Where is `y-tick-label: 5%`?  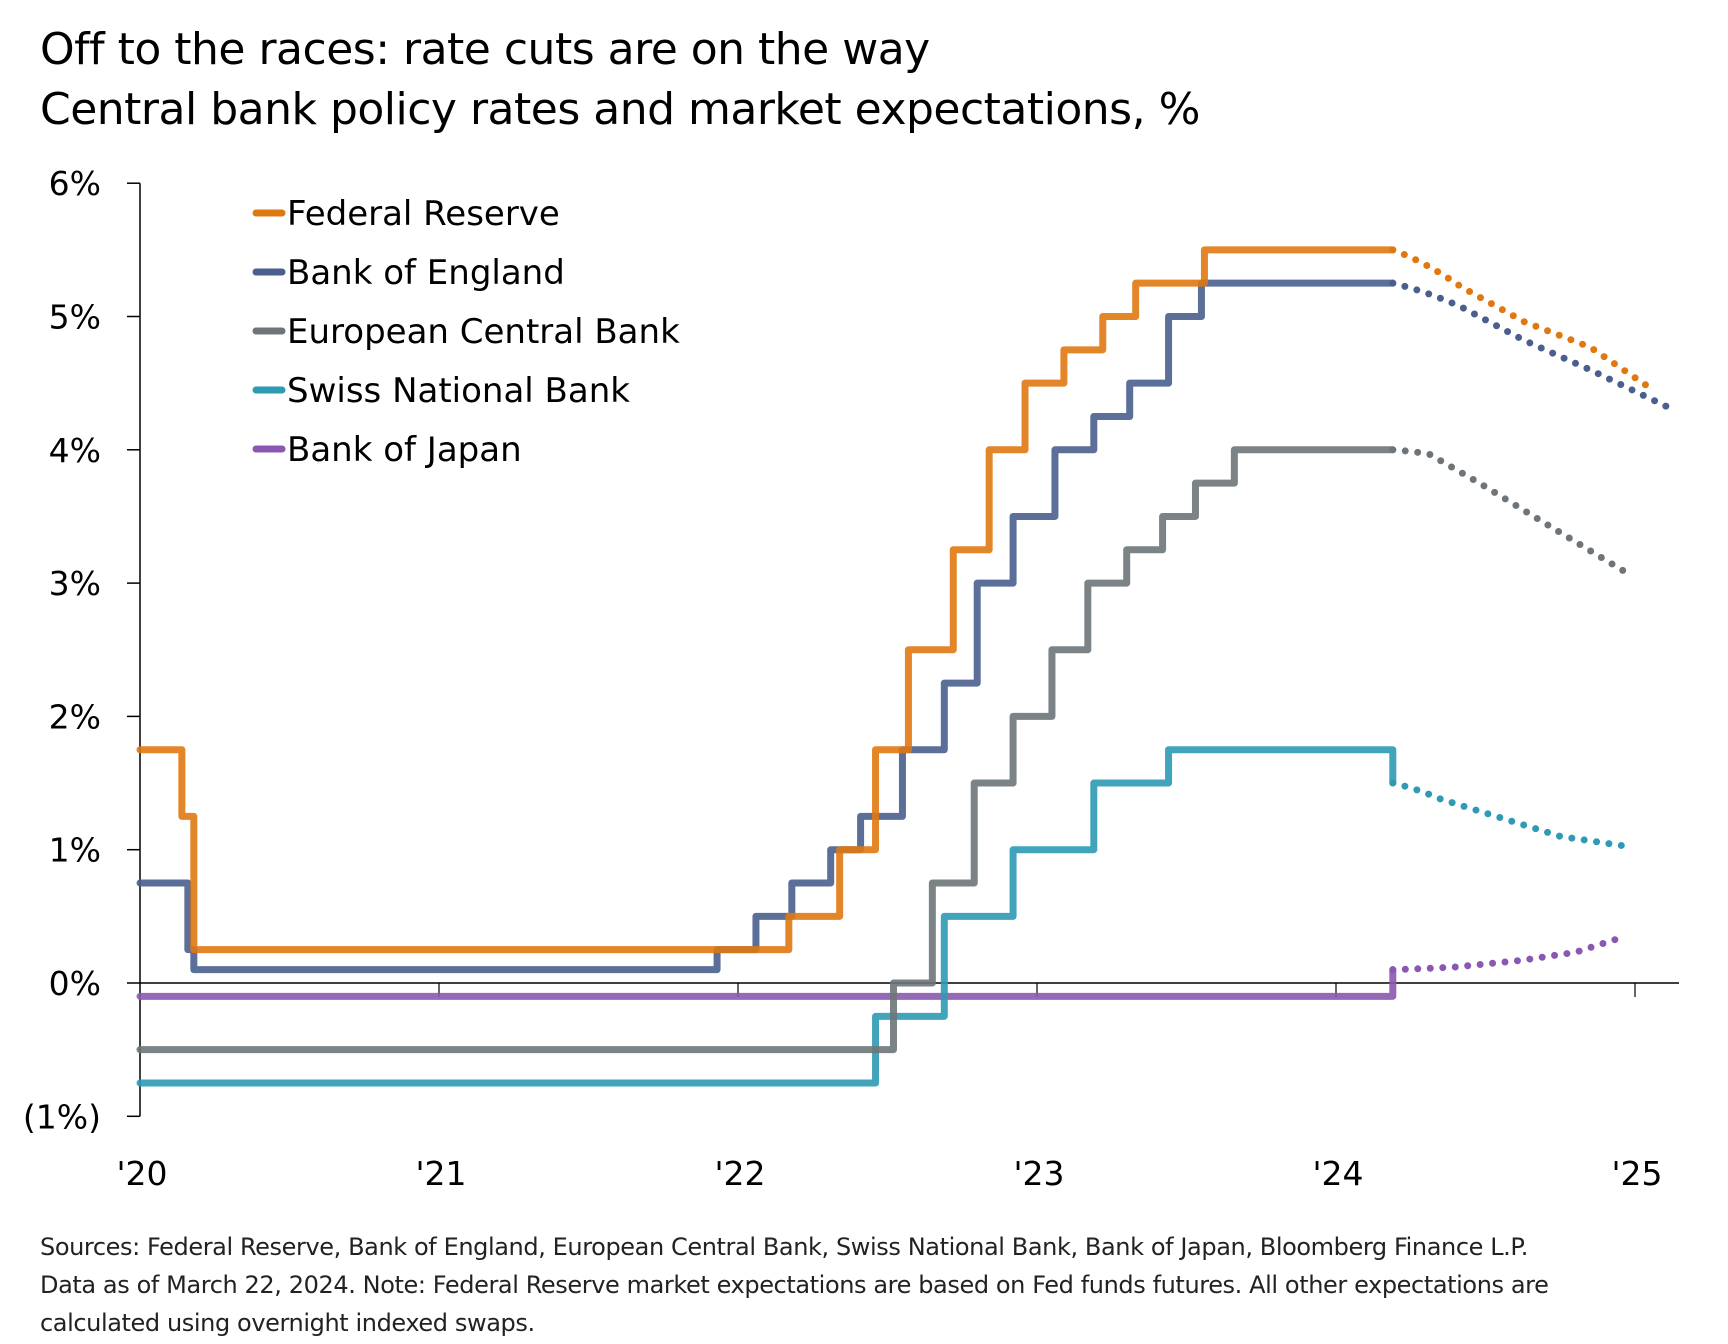
y-tick-label: 5% is located at coordinates (75, 317).